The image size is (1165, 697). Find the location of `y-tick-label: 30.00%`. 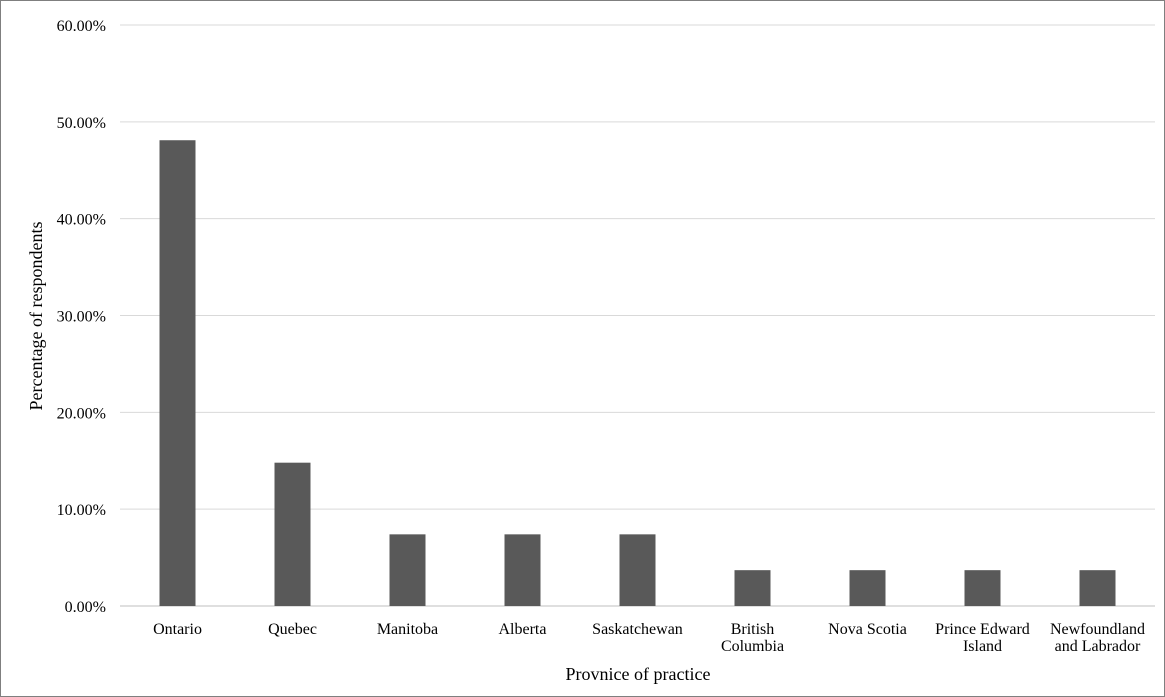

y-tick-label: 30.00% is located at coordinates (81, 317).